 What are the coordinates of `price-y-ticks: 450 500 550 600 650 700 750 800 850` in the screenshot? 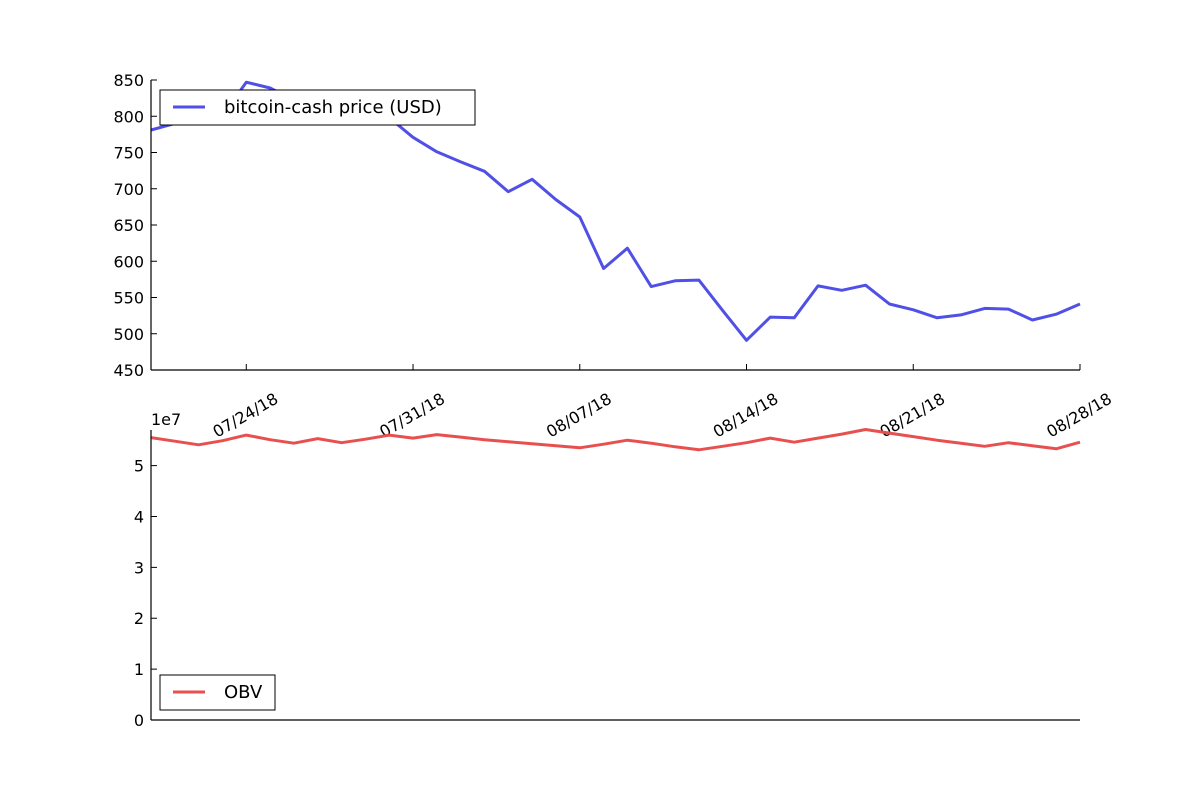 It's located at (135, 225).